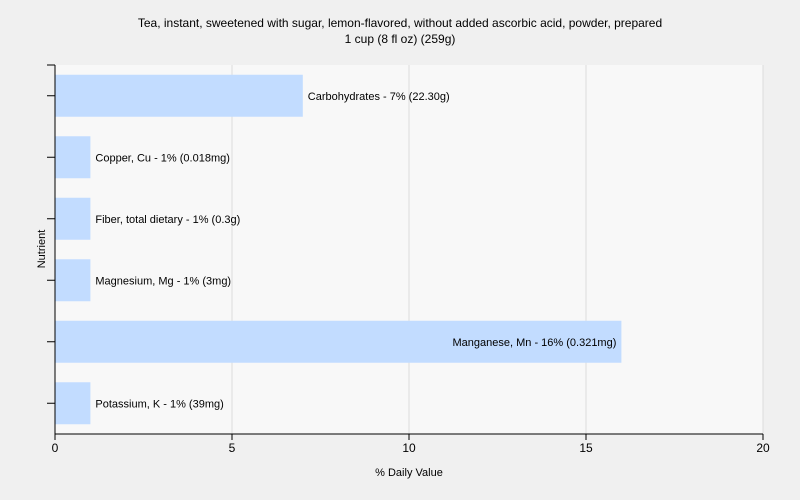 This screenshot has height=500, width=800. I want to click on bar-label: Copper, Cu - 1% (0.018mg), so click(162, 158).